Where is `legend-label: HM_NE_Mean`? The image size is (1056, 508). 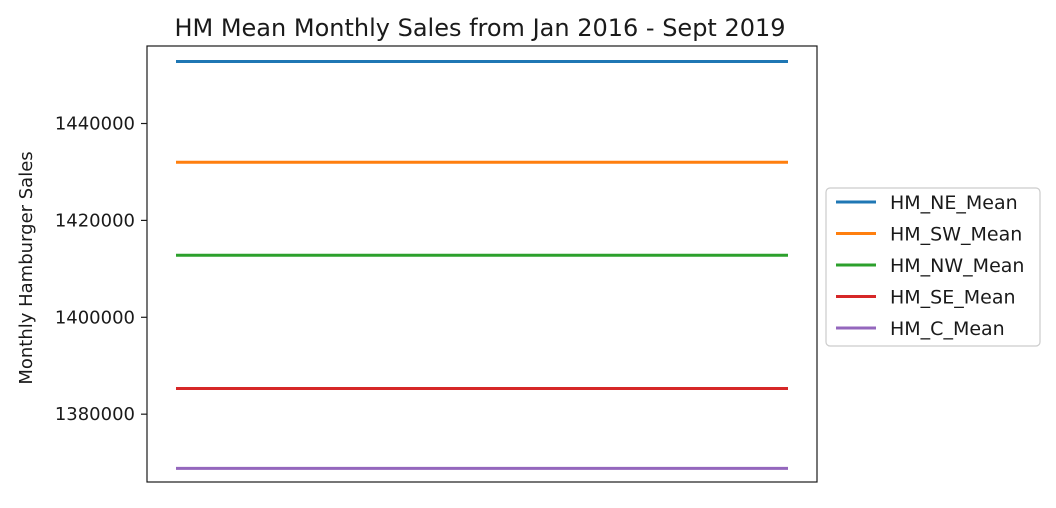
legend-label: HM_NE_Mean is located at coordinates (954, 203).